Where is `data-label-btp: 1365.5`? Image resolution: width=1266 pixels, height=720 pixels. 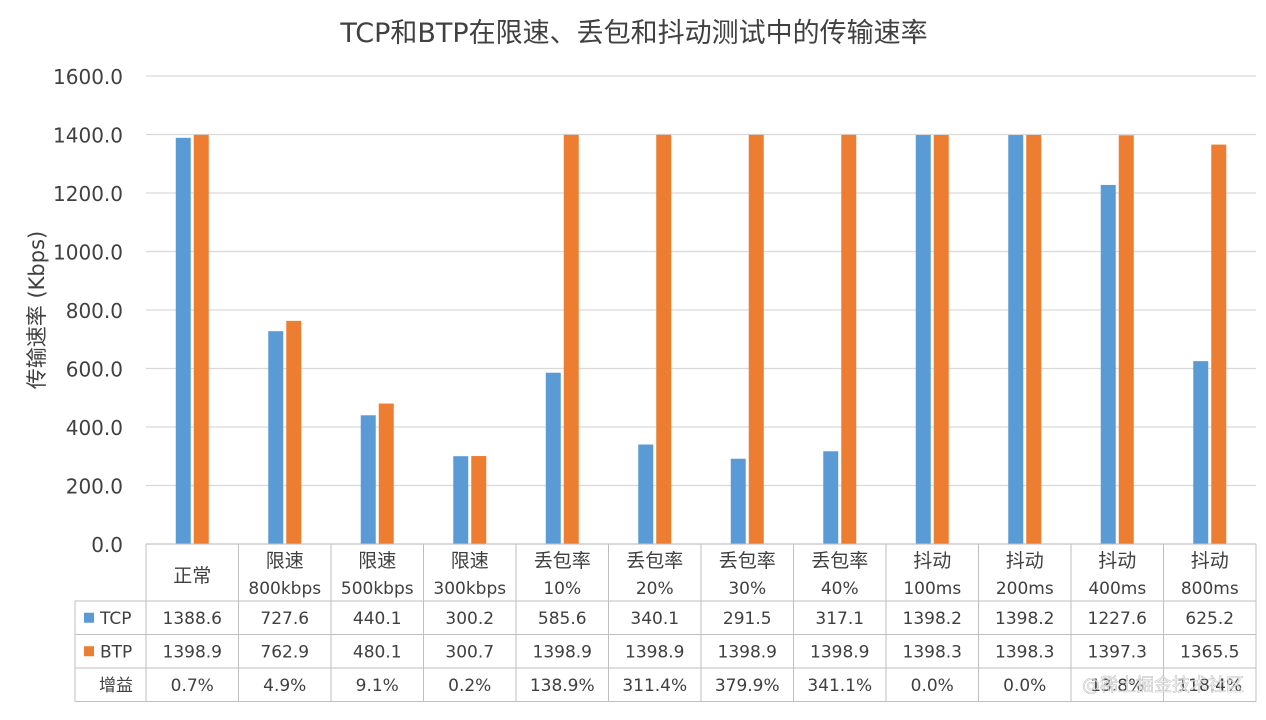 data-label-btp: 1365.5 is located at coordinates (1209, 652).